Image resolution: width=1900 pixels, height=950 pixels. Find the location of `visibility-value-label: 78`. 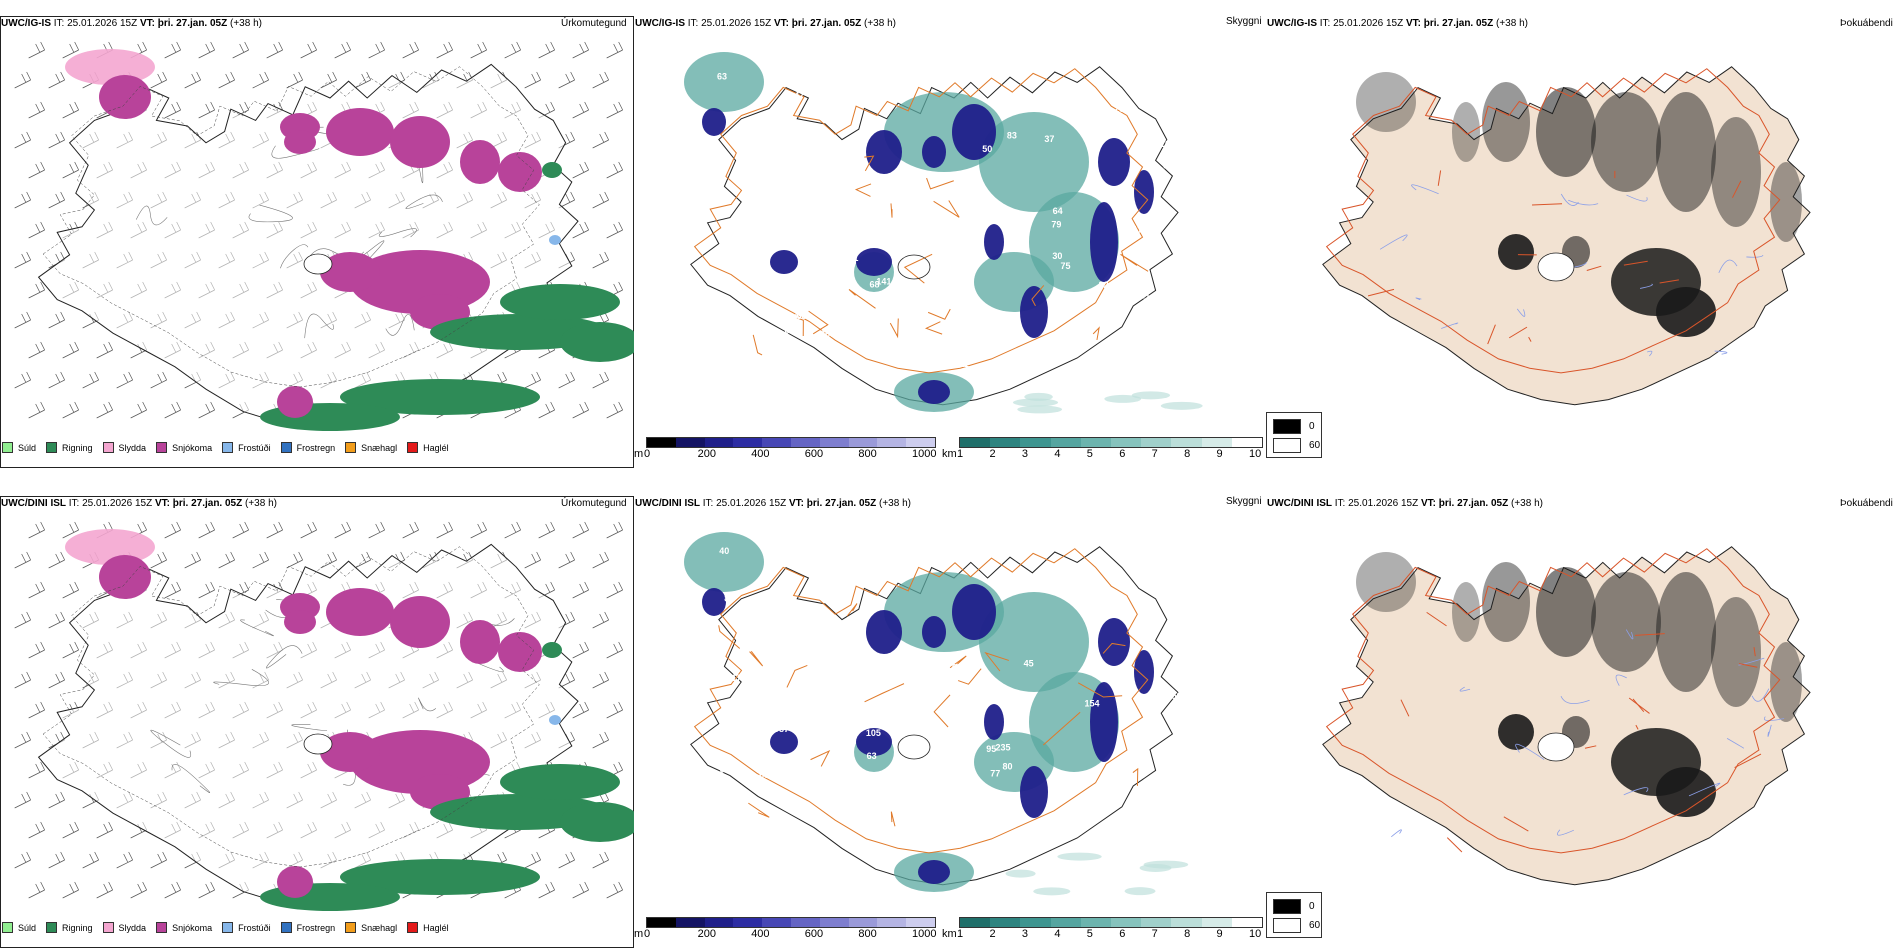

visibility-value-label: 78 is located at coordinates (799, 312).